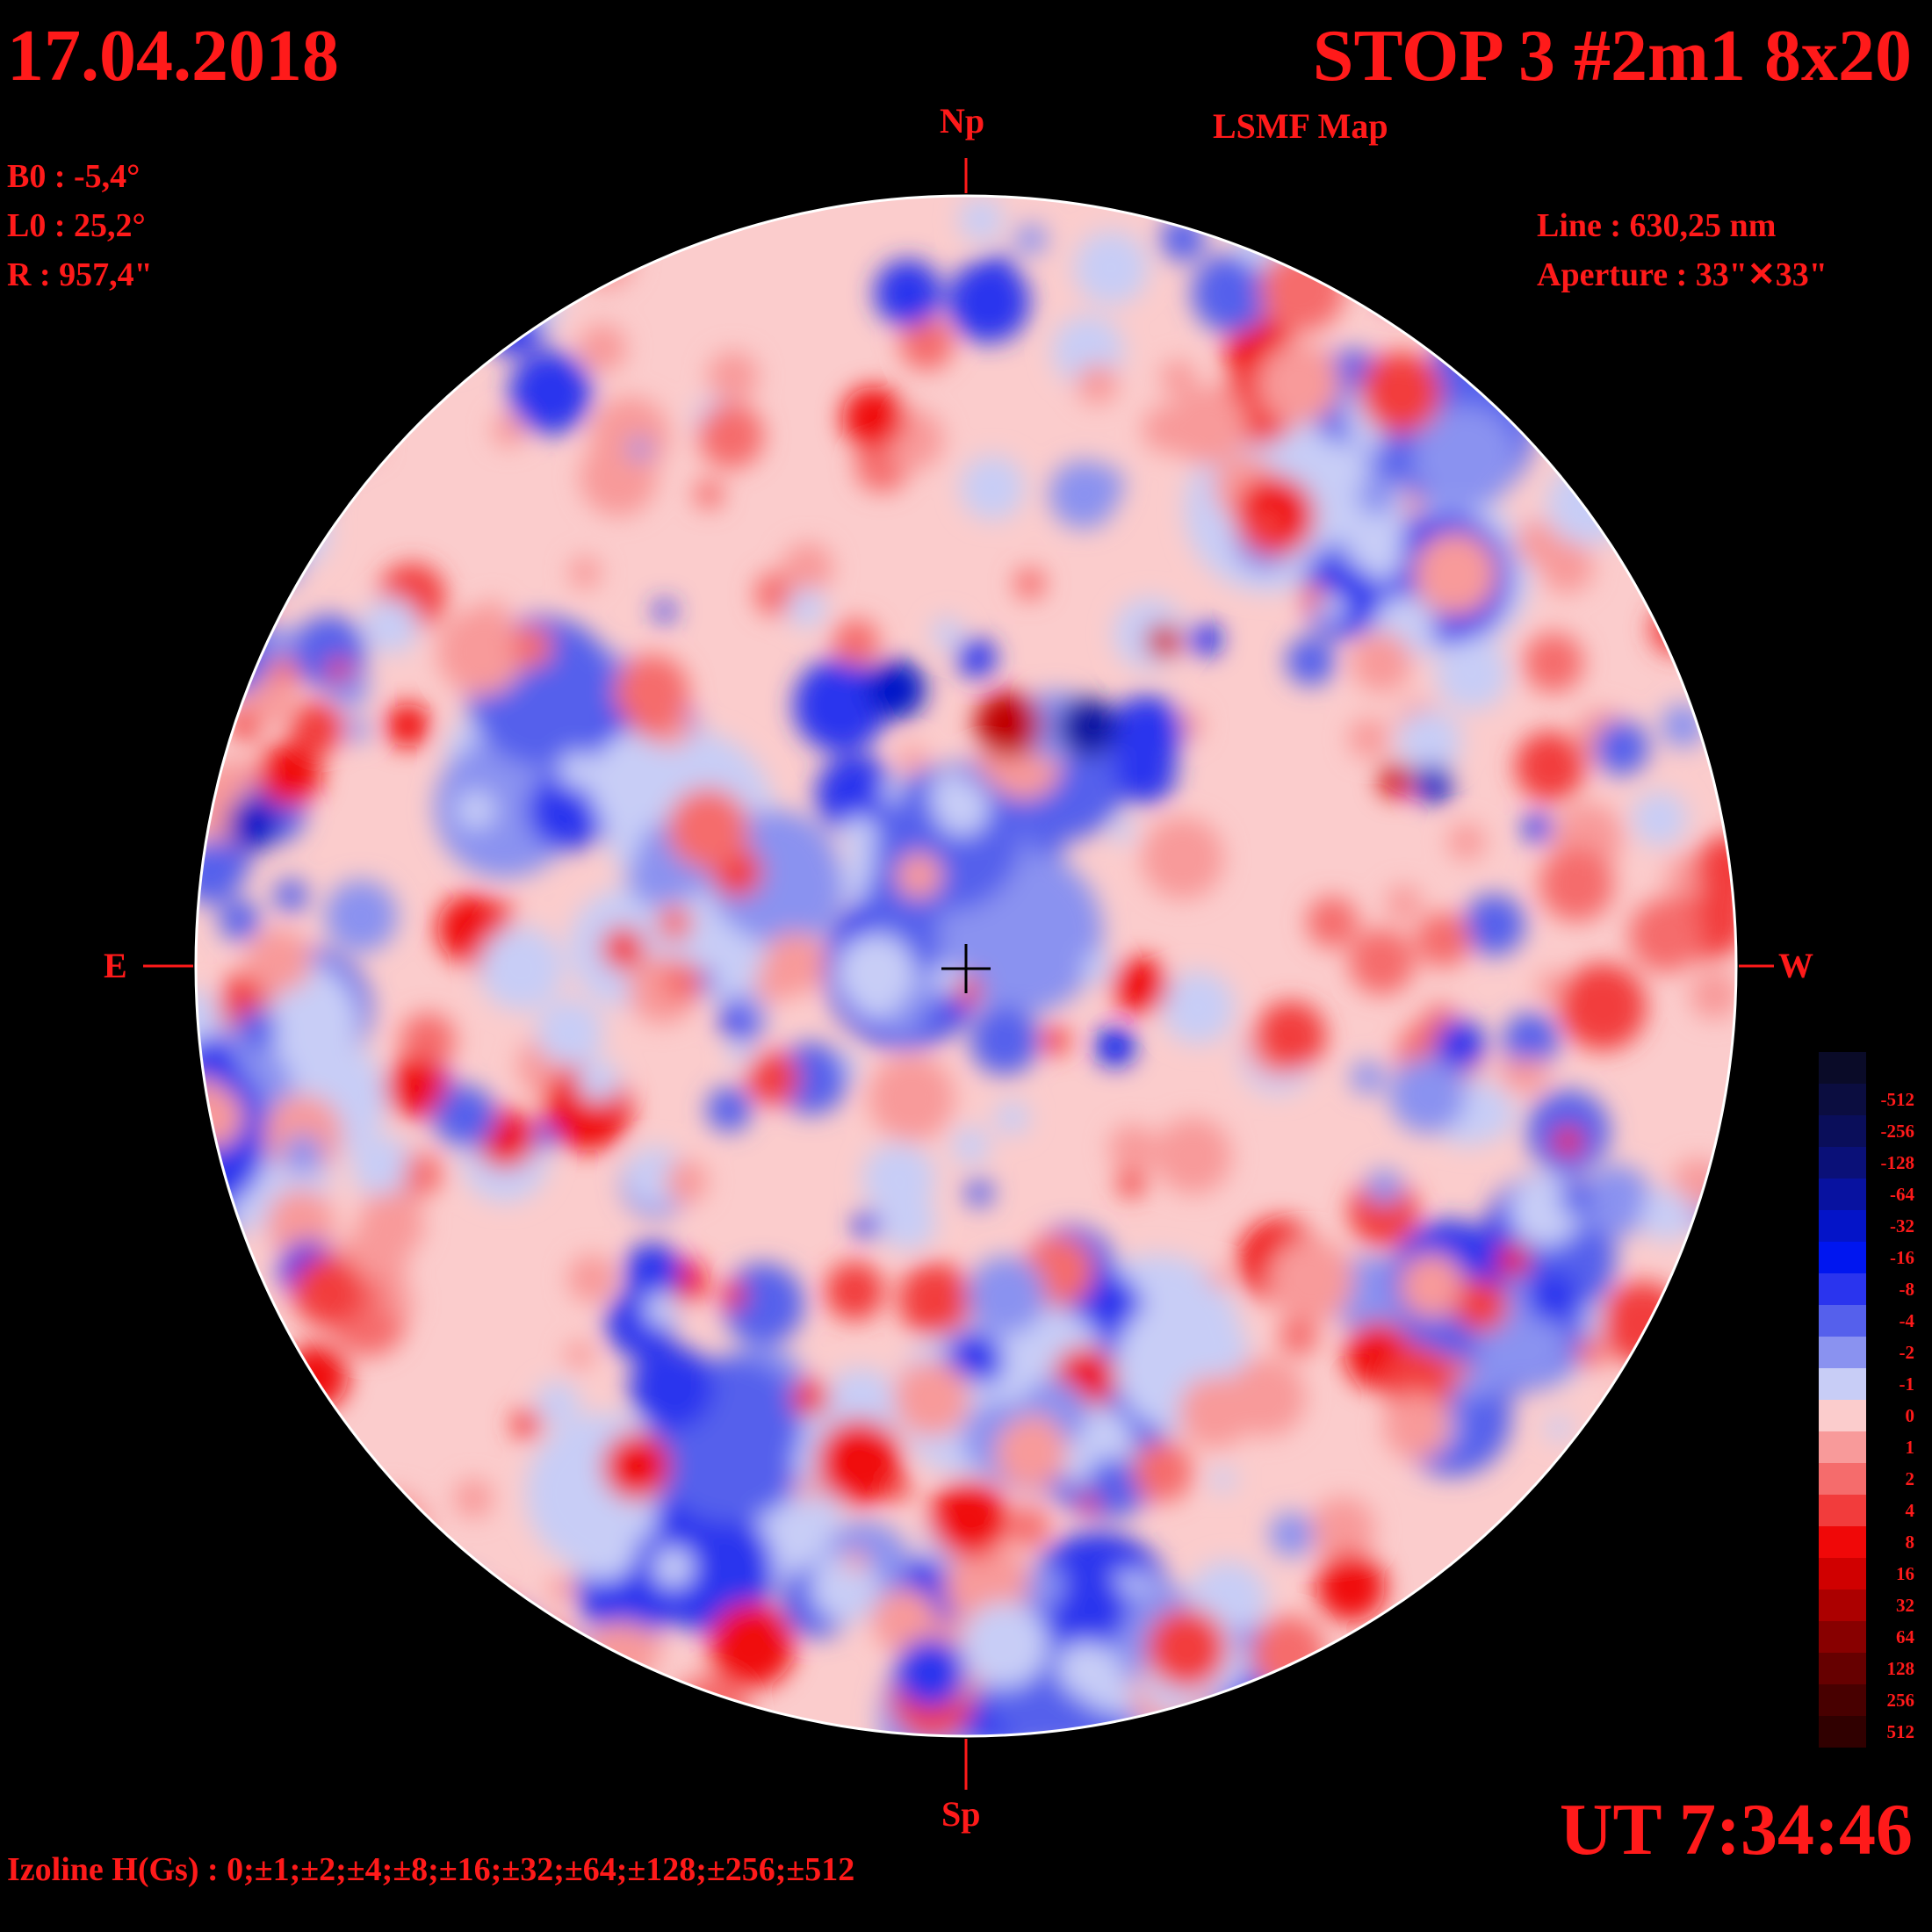 This screenshot has width=1932, height=1932. I want to click on aperture-param: Aperture : 33"✕33", so click(1682, 274).